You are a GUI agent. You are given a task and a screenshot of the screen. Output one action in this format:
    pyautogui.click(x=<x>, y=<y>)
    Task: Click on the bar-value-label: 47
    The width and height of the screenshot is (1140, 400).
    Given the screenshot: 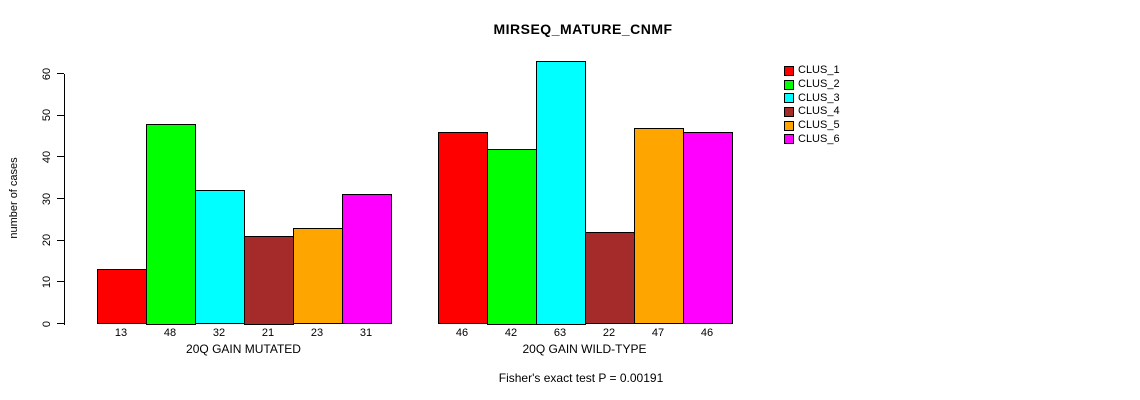 What is the action you would take?
    pyautogui.click(x=658, y=333)
    